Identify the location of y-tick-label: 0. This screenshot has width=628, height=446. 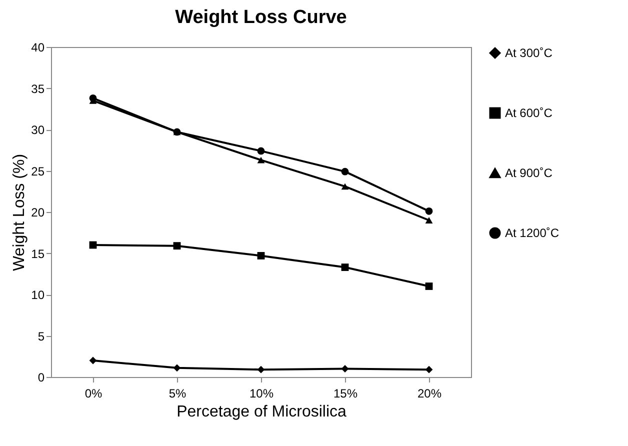
(41, 377).